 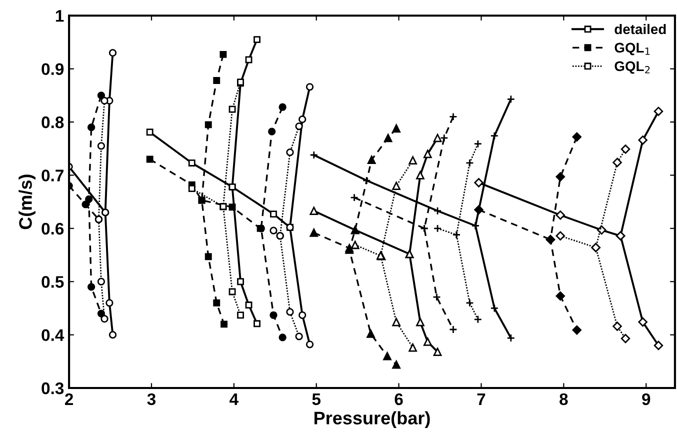 I want to click on legend-label: detailed, so click(x=640, y=29).